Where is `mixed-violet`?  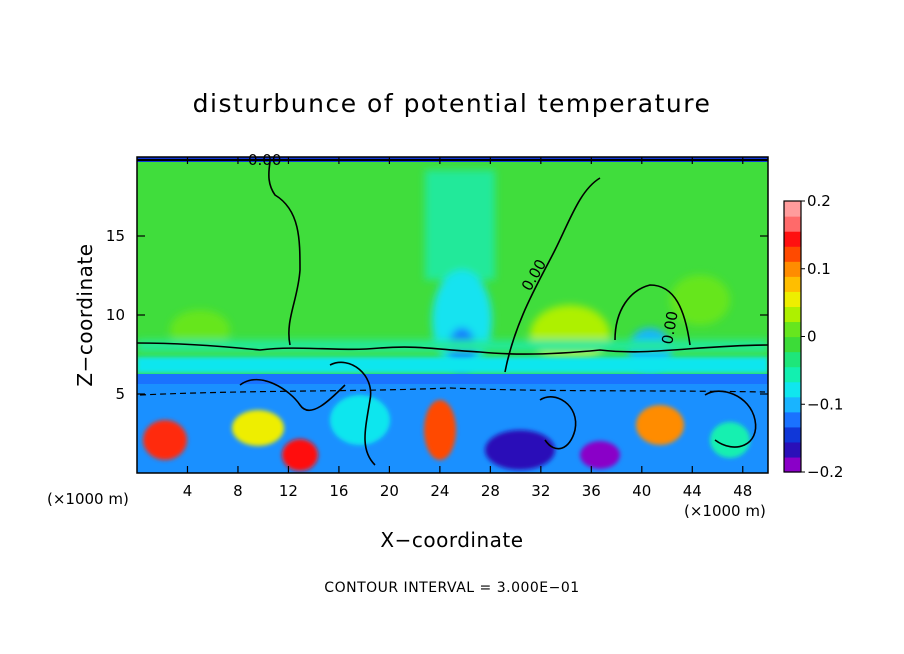
mixed-violet is located at coordinates (600, 455).